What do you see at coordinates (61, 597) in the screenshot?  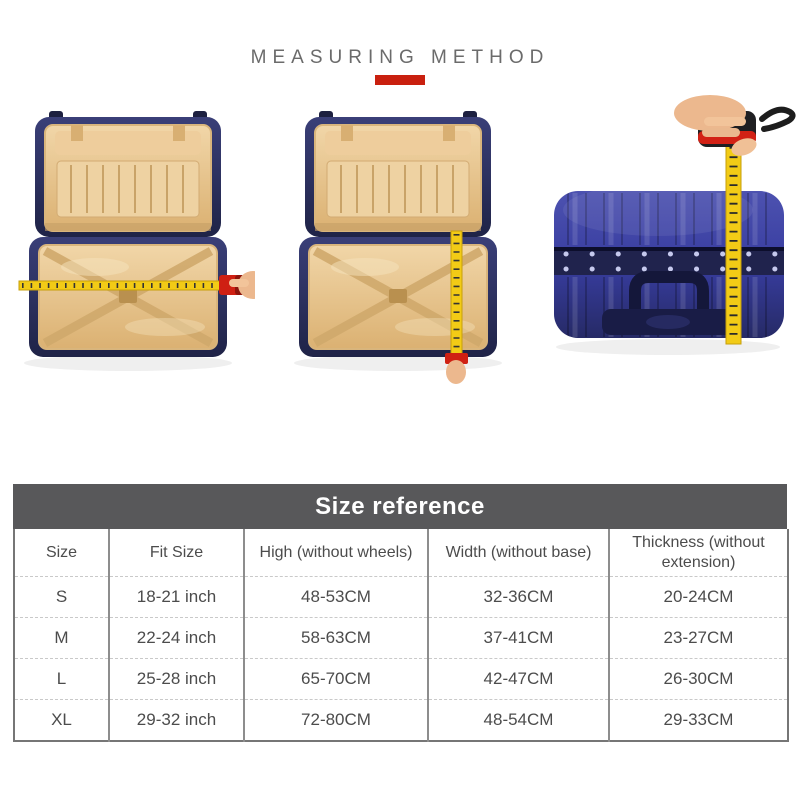 I see `table-cell: S` at bounding box center [61, 597].